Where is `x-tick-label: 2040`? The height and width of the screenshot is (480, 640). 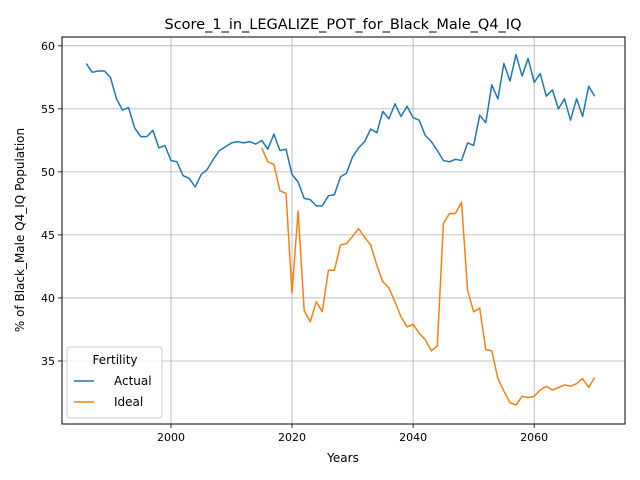
x-tick-label: 2040 is located at coordinates (413, 437).